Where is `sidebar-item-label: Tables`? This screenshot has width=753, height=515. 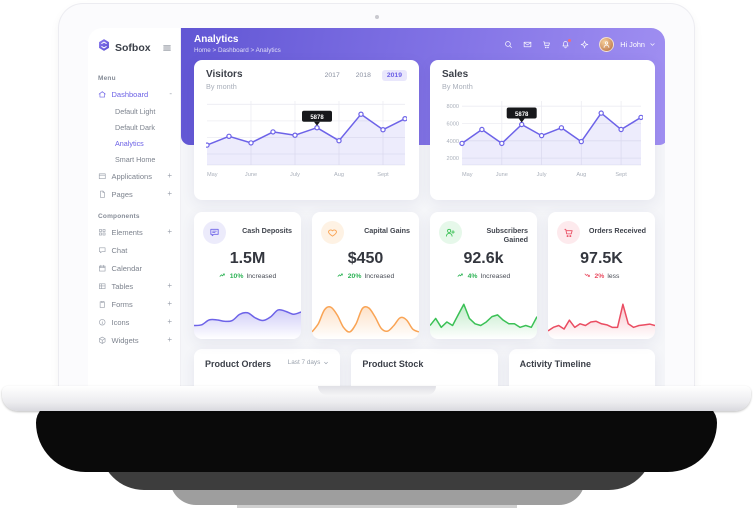 sidebar-item-label: Tables is located at coordinates (122, 286).